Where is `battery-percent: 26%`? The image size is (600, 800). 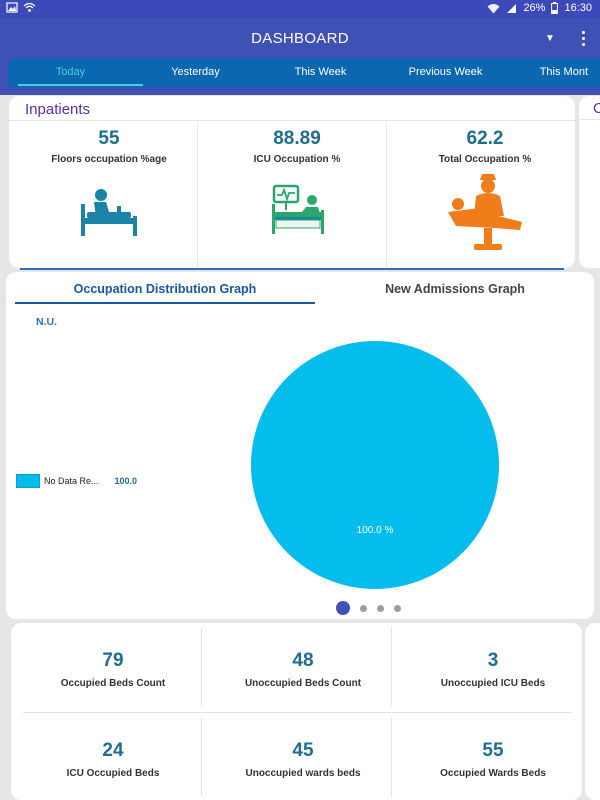 battery-percent: 26% is located at coordinates (534, 8).